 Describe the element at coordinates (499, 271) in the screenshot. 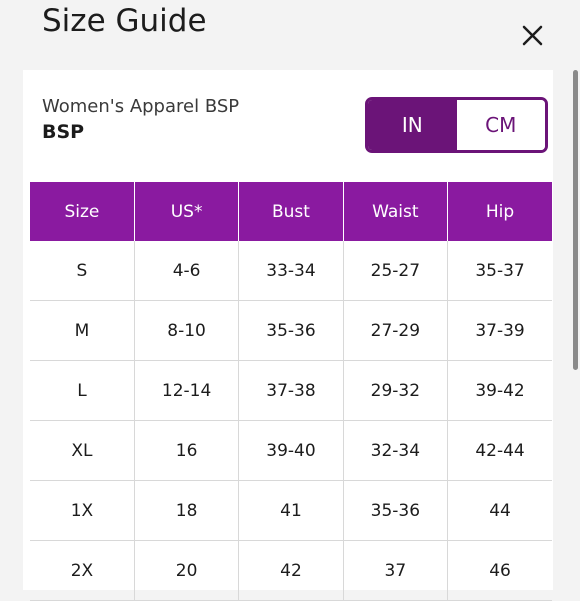

I see `table-cell: 35-37` at that location.